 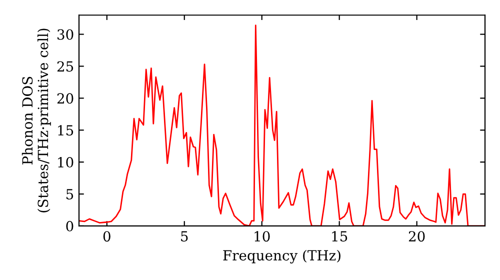 What do you see at coordinates (66, 34) in the screenshot?
I see `y-tick-label: 30` at bounding box center [66, 34].